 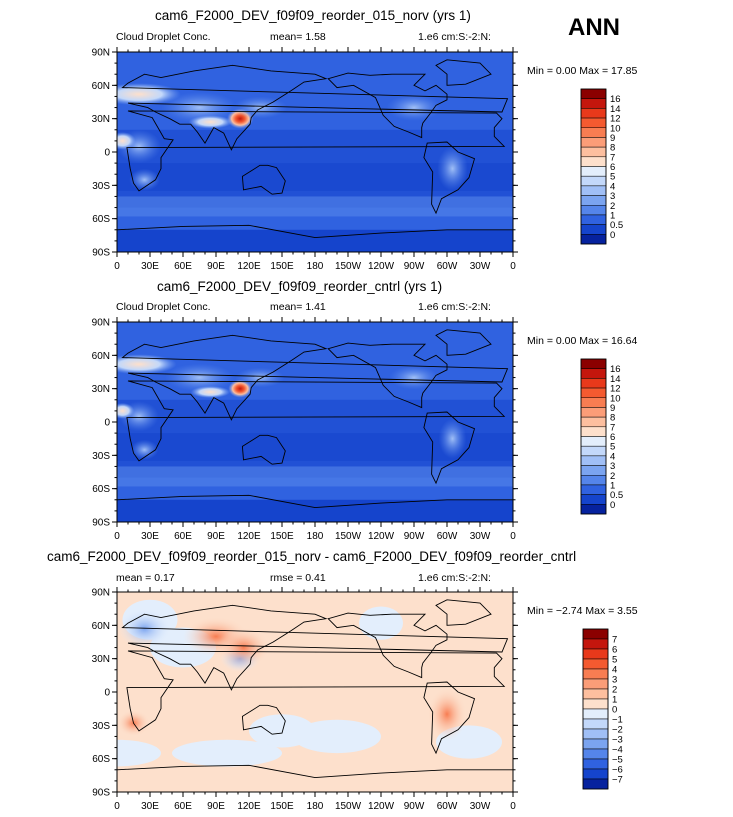 What do you see at coordinates (163, 37) in the screenshot?
I see `panel-1-field-label: Cloud Droplet Conc.` at bounding box center [163, 37].